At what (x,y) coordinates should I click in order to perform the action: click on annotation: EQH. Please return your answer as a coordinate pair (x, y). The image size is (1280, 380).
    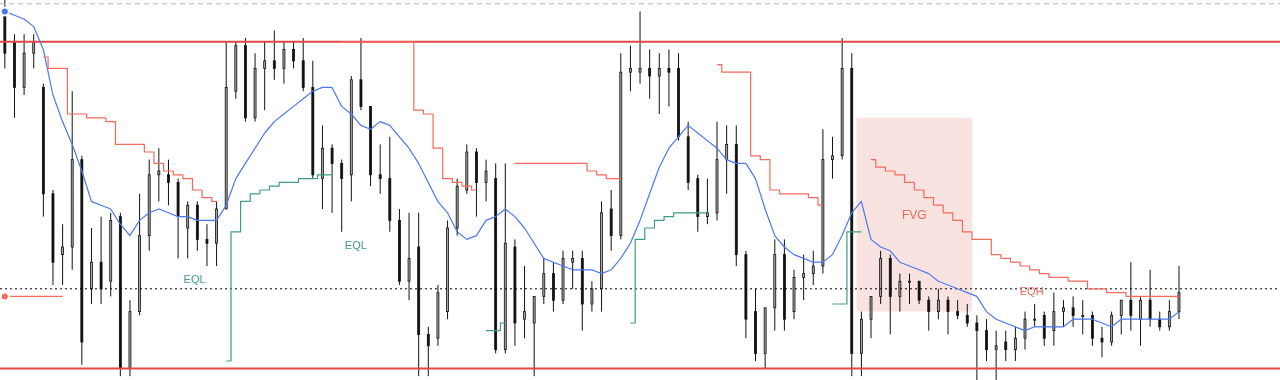
    Looking at the image, I should click on (1031, 290).